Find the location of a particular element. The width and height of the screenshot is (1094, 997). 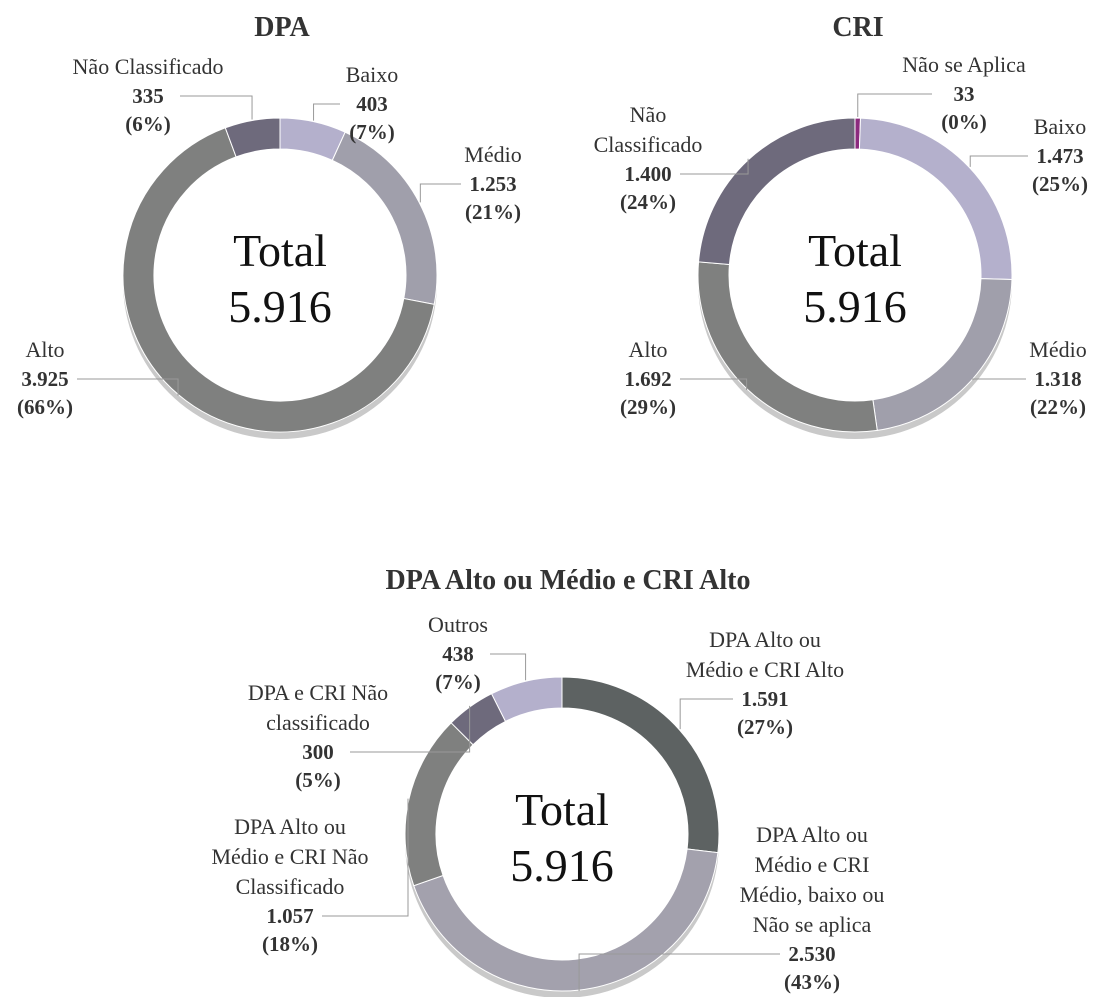

percent-label: (24%) is located at coordinates (647, 202).